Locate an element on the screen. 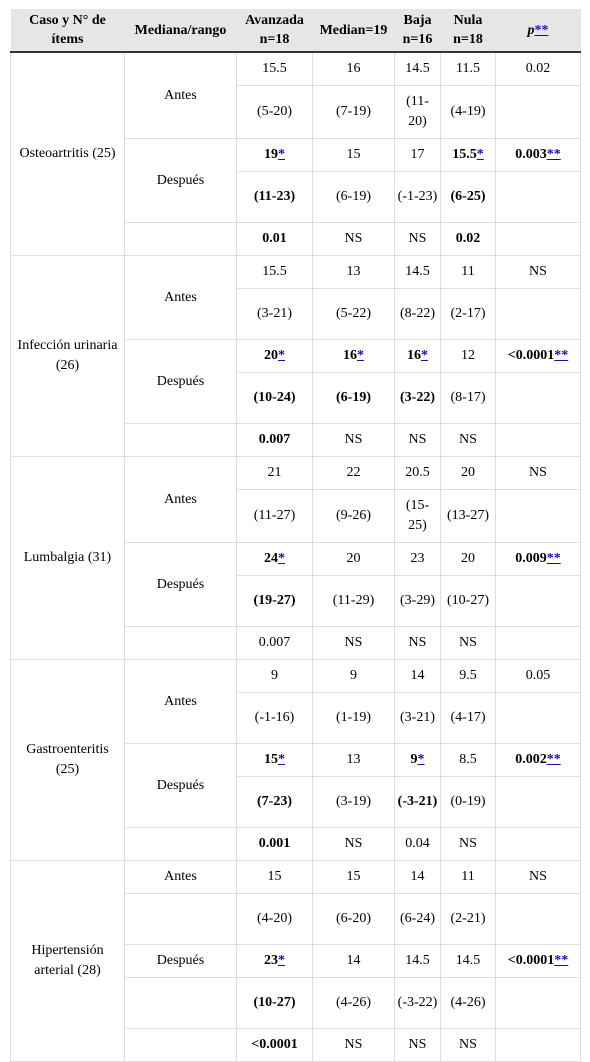 The height and width of the screenshot is (1062, 590). case-text: Gastroenteritis (25) is located at coordinates (67, 759).